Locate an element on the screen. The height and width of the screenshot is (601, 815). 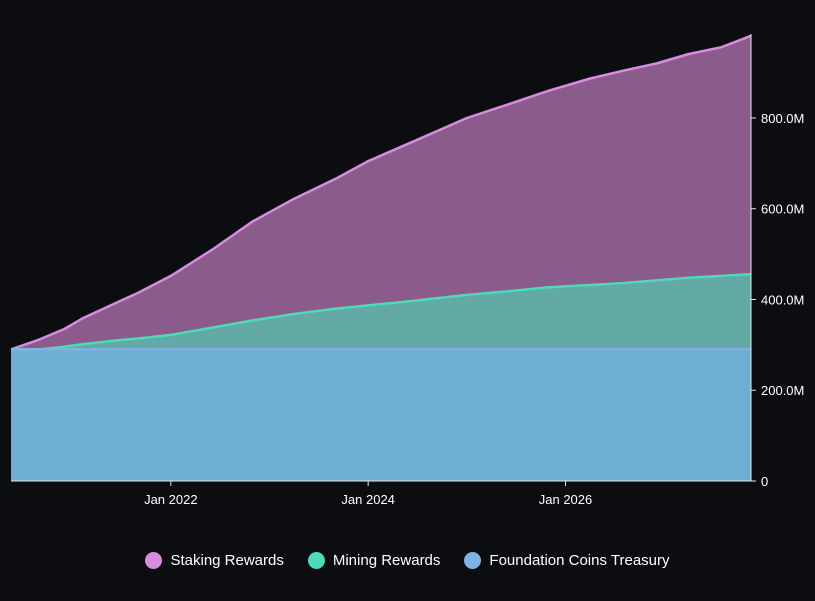
x-tick-label: Jan 2022 is located at coordinates (171, 499).